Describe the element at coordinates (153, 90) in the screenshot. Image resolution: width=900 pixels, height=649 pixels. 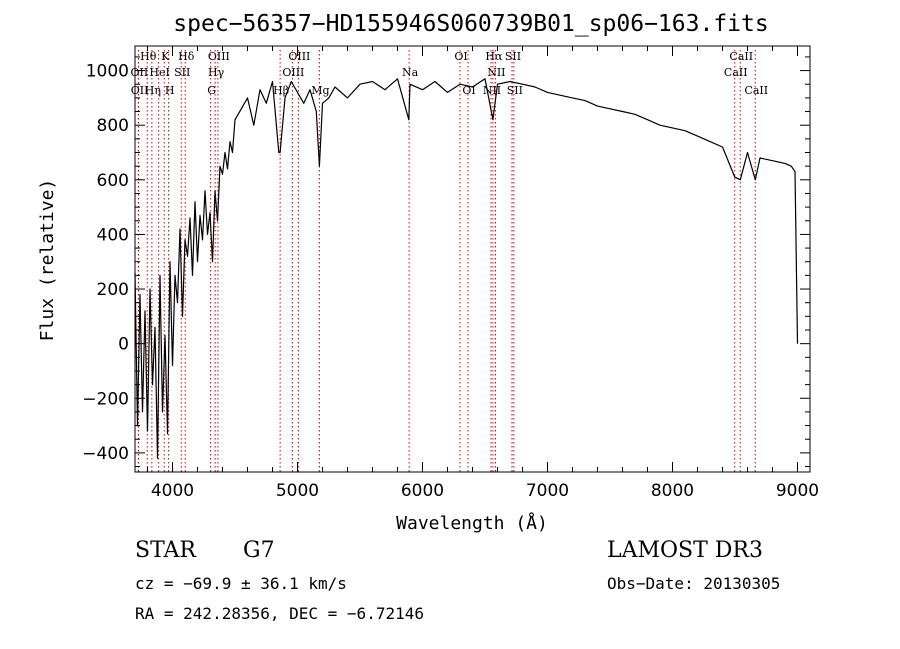
I see `marker-label: Hη` at that location.